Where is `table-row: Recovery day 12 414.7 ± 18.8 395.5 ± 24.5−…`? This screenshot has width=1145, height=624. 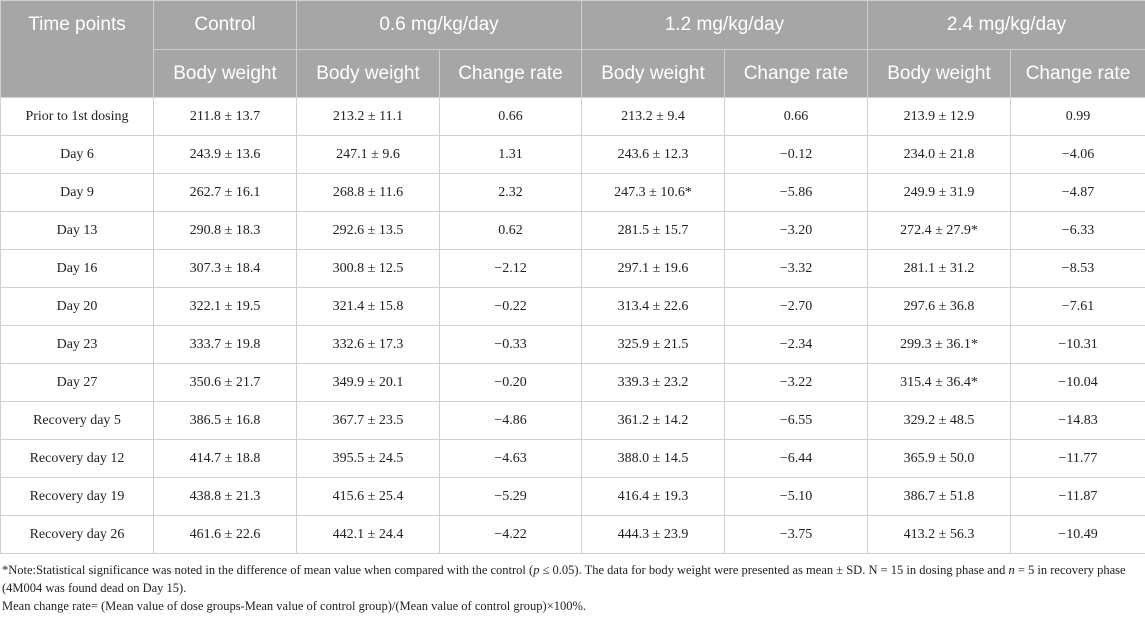
table-row: Recovery day 12 414.7 ± 18.8 395.5 ± 24.5−… is located at coordinates (572, 458).